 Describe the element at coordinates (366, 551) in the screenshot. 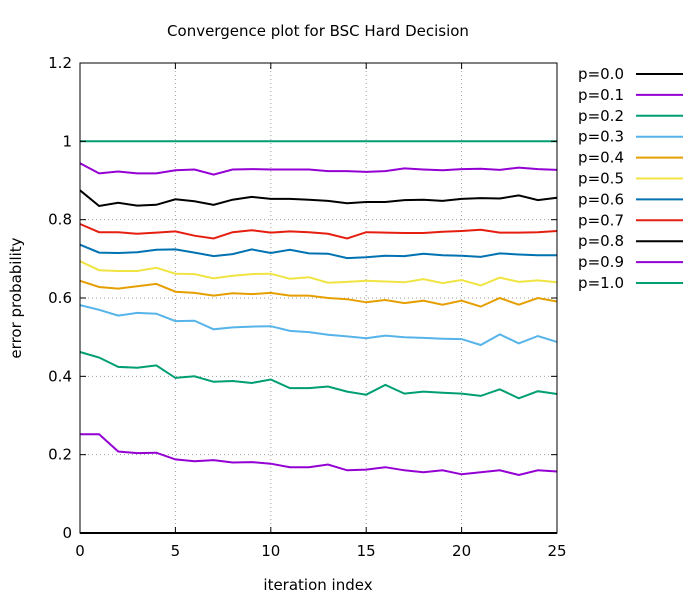

I see `x-tick-label: 15` at that location.